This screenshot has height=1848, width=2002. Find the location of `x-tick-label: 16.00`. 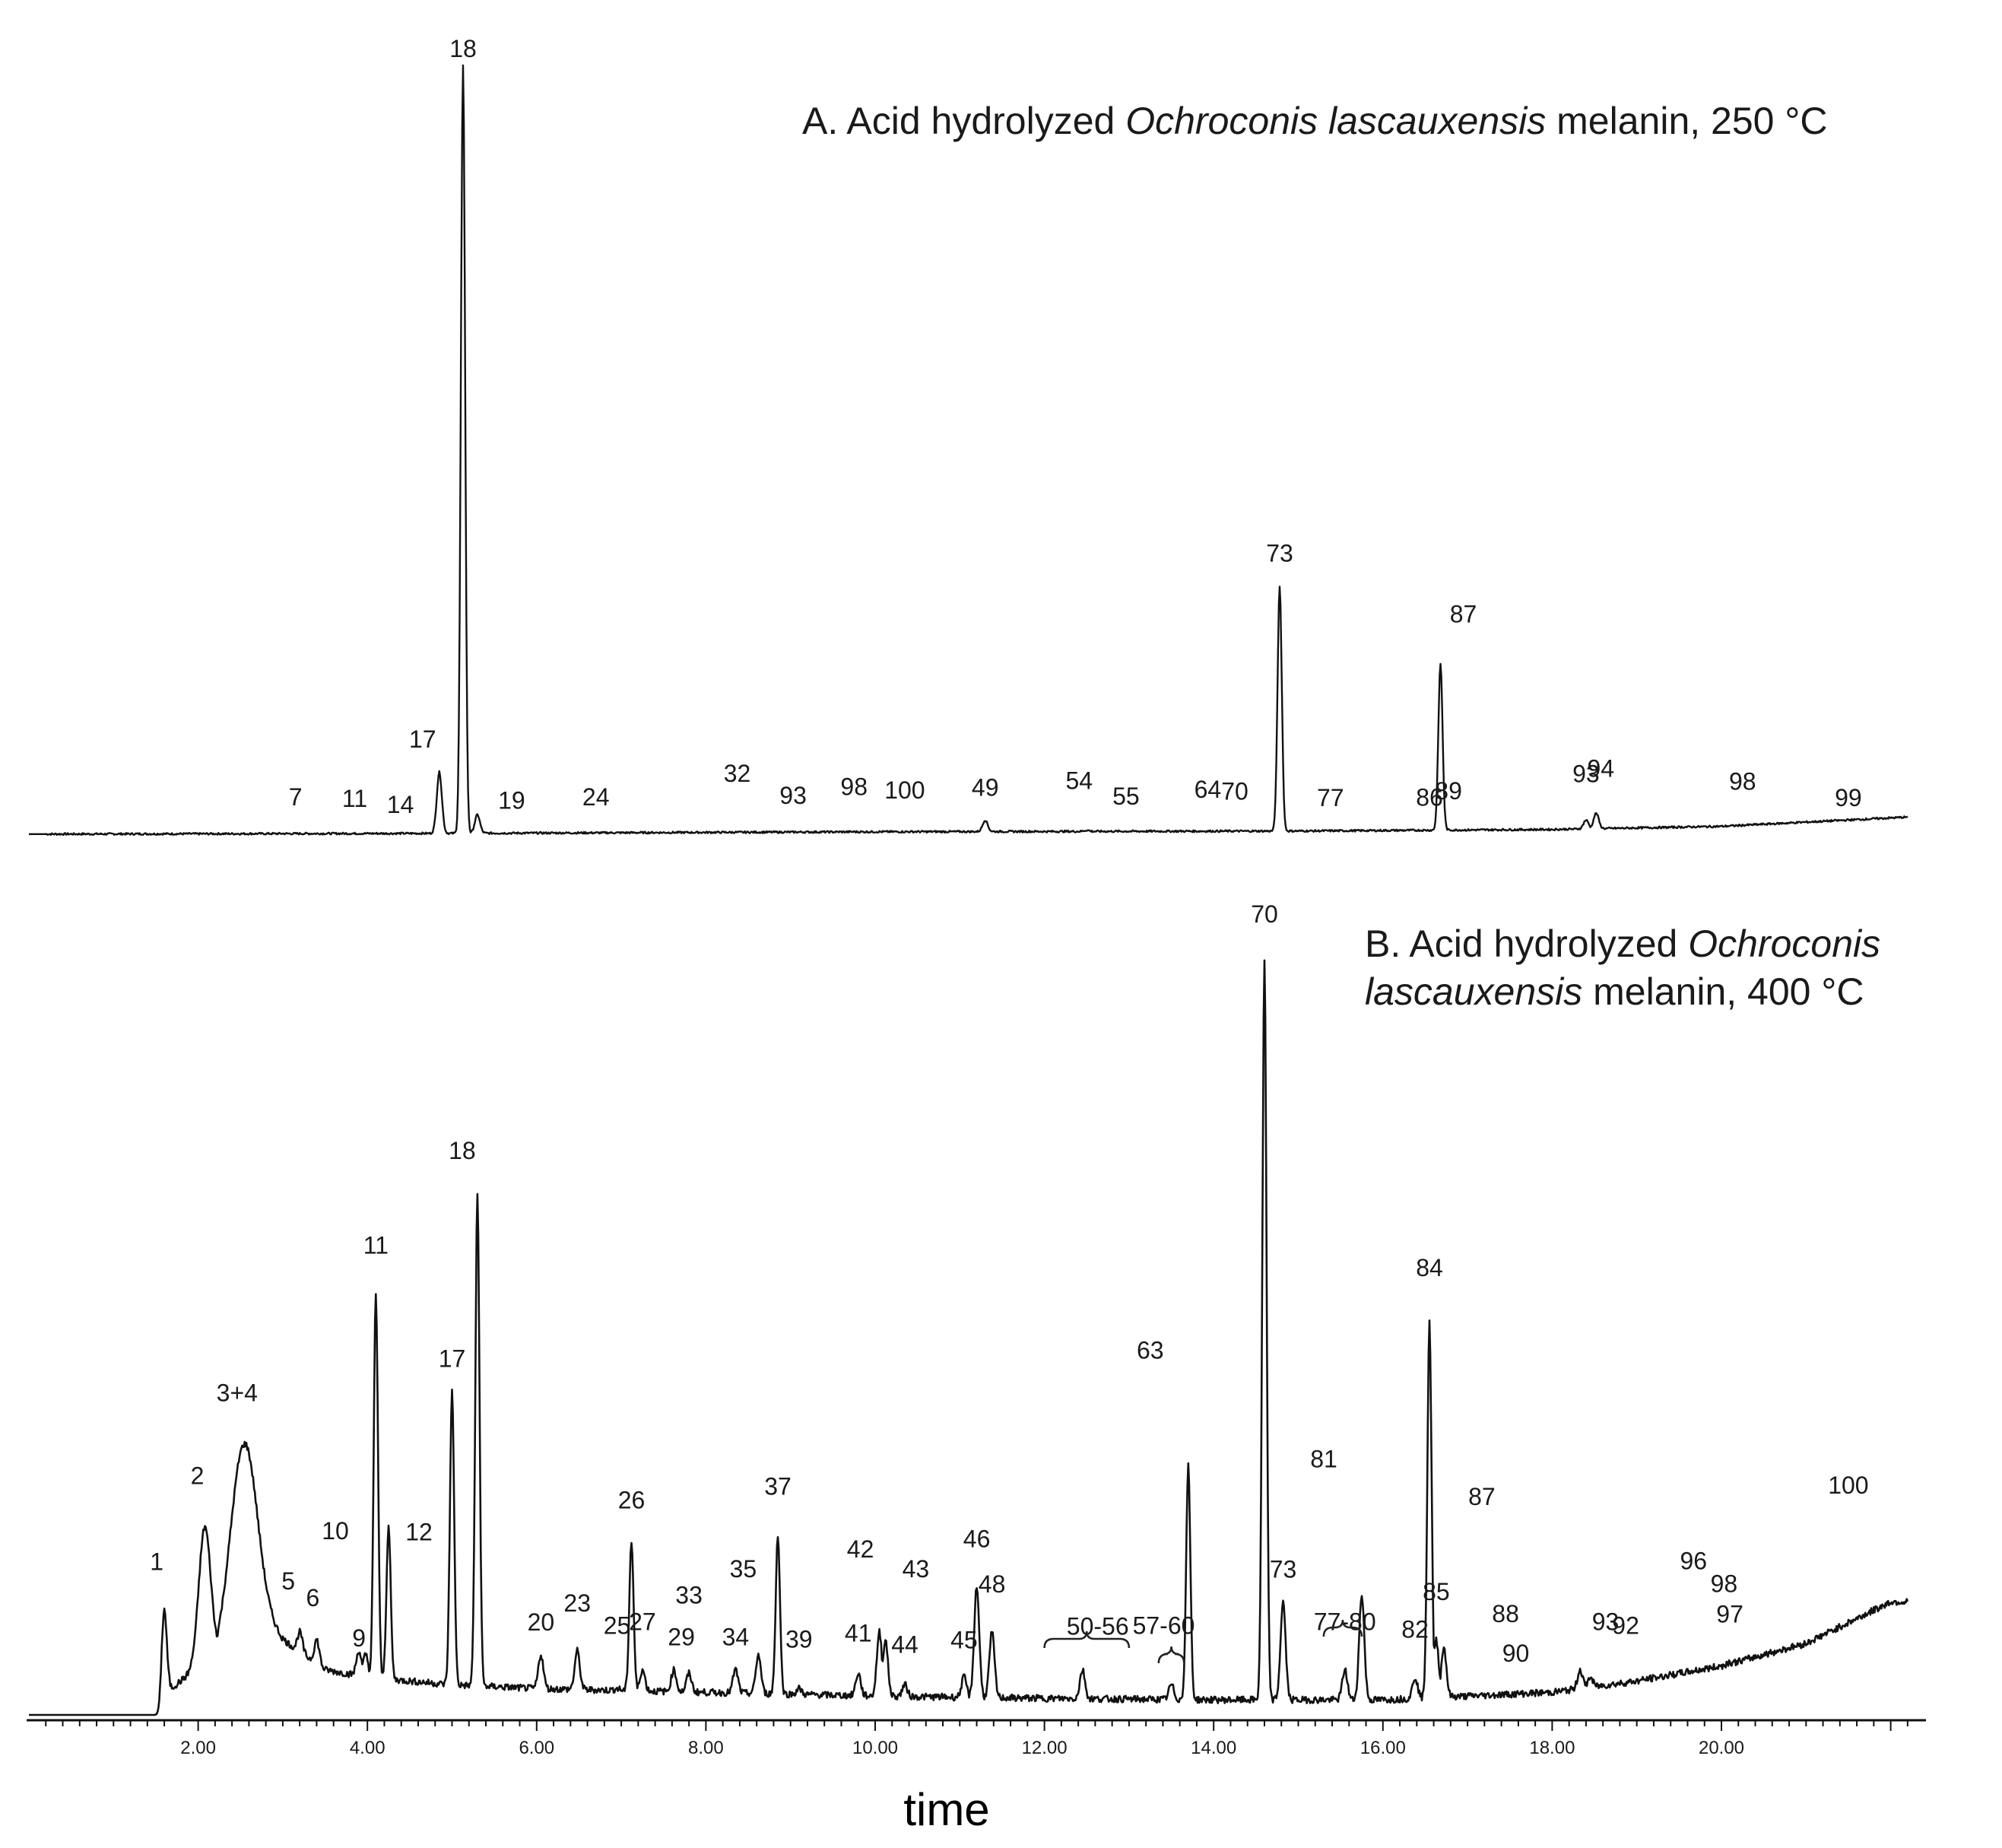

x-tick-label: 16.00 is located at coordinates (1383, 1748).